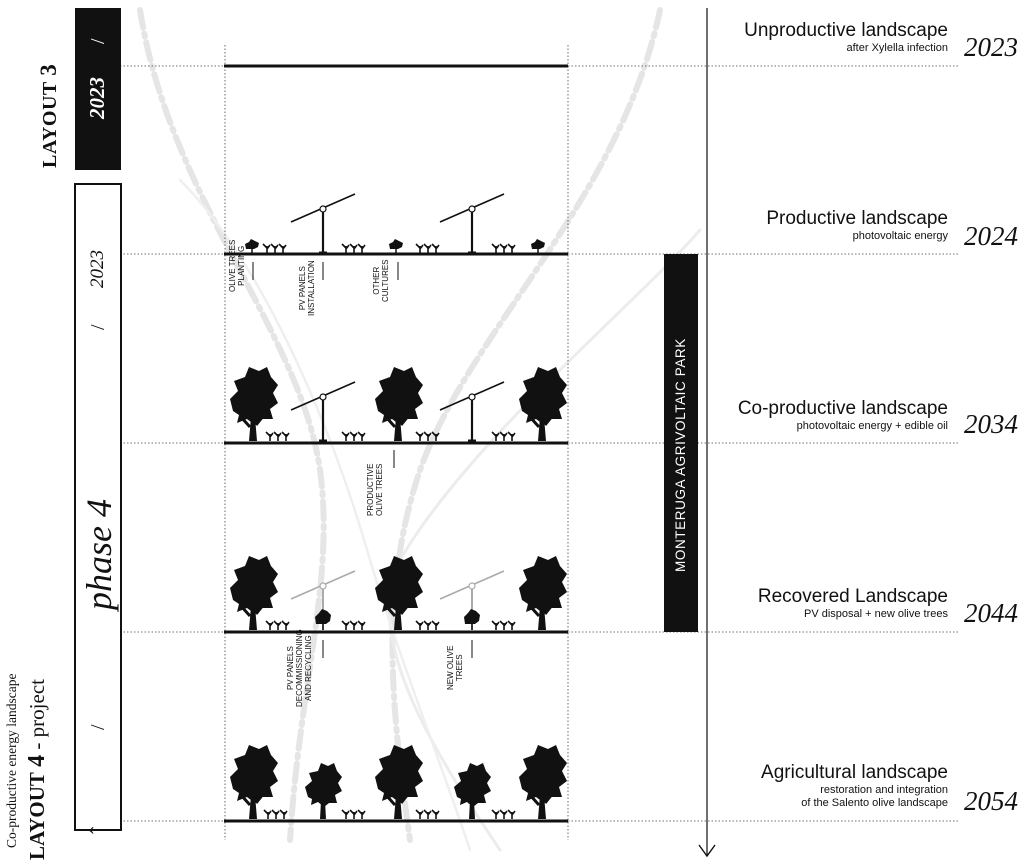 The height and width of the screenshot is (862, 1028). I want to click on stage-subtitle: photovoltaic energy + edible oil, so click(872, 426).